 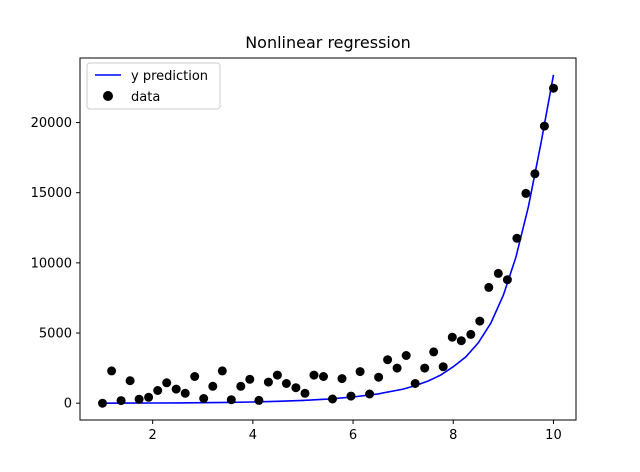 I want to click on legend-label-prediction: y prediction, so click(x=169, y=76).